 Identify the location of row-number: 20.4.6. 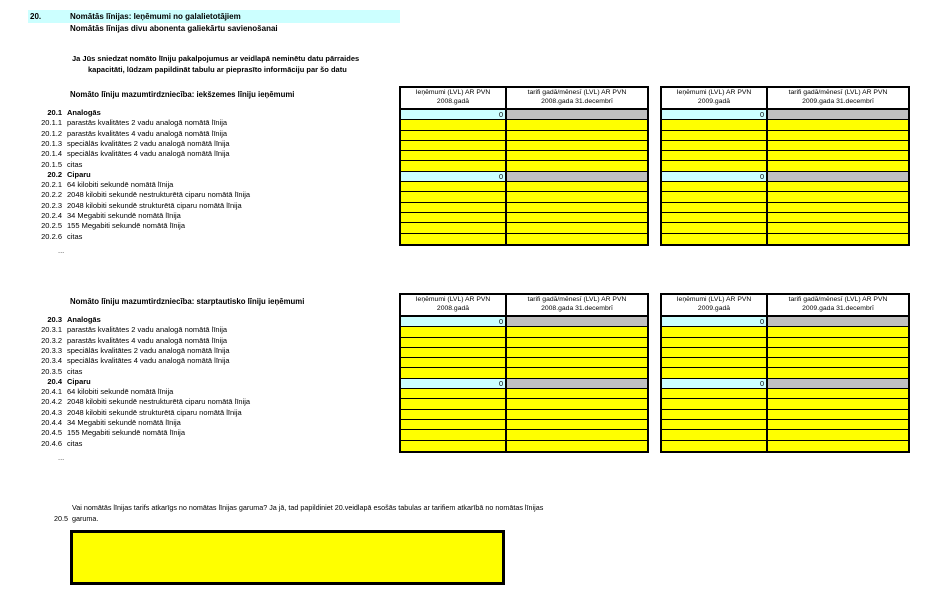
(51, 443).